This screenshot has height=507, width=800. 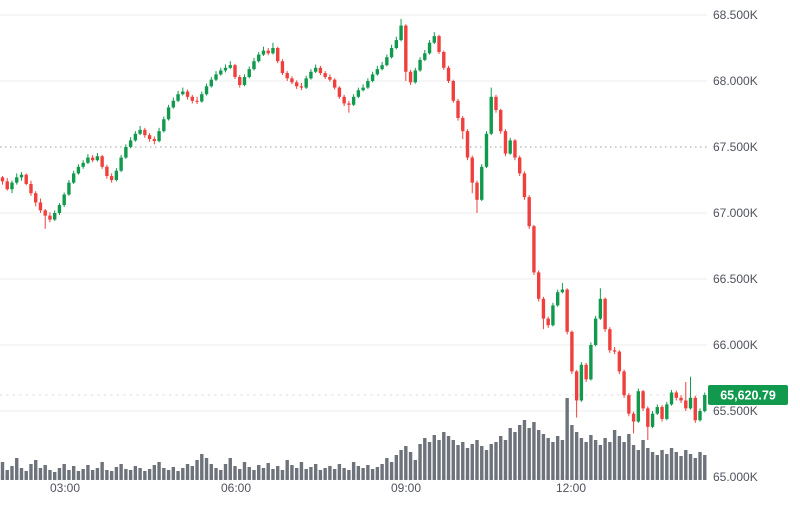 What do you see at coordinates (753, 240) in the screenshot?
I see `price-scale` at bounding box center [753, 240].